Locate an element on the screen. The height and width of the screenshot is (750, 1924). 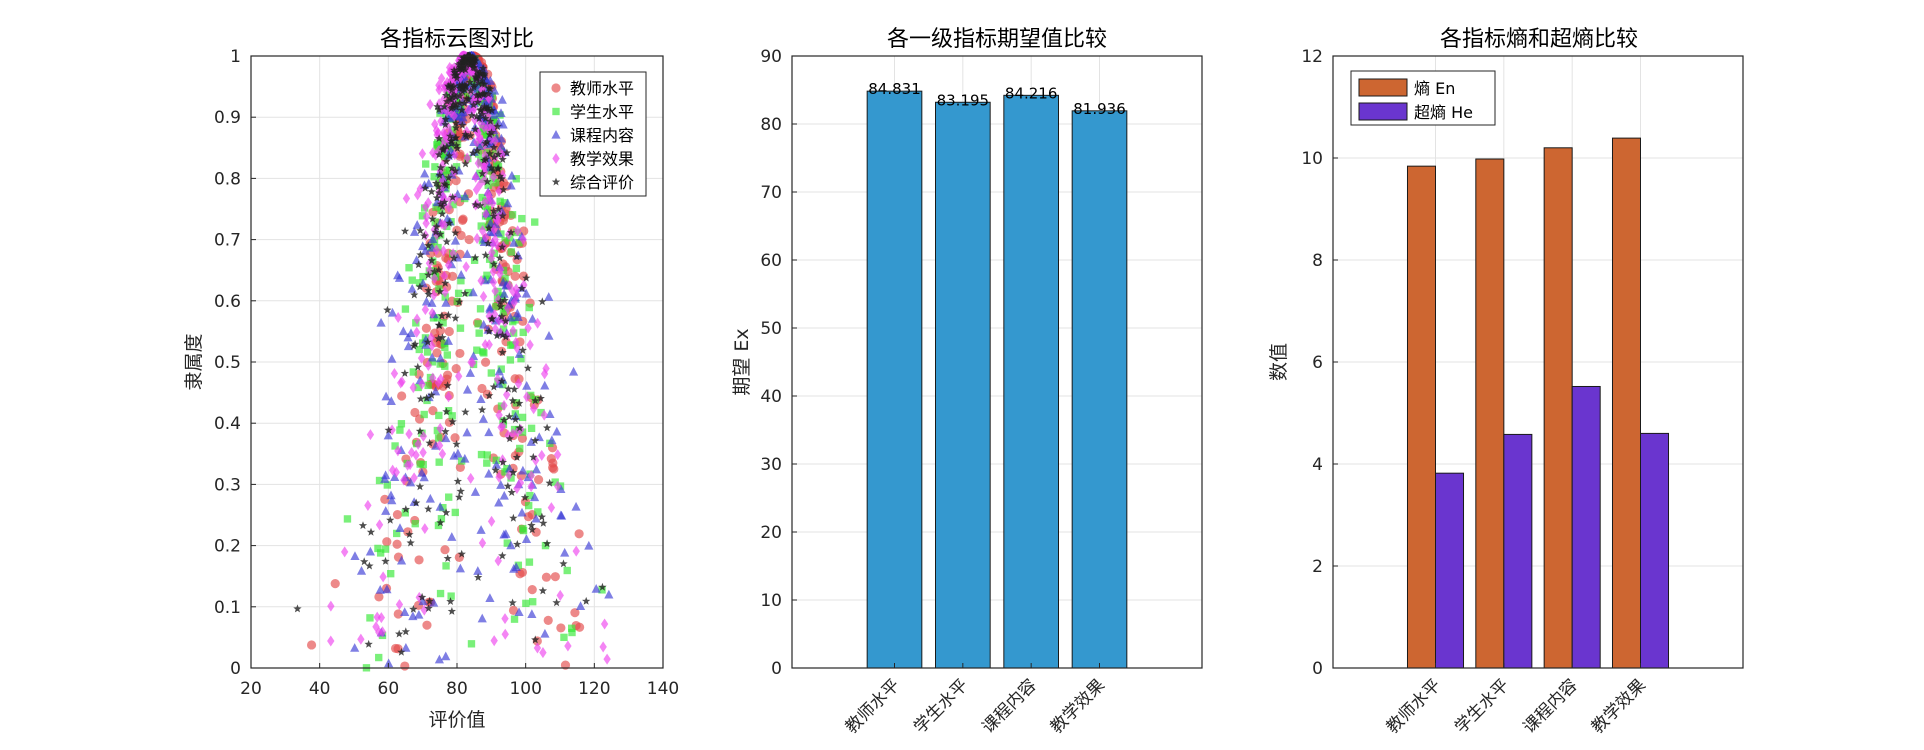
expectation-chart-ylabel: 期望 Ex is located at coordinates (742, 361).